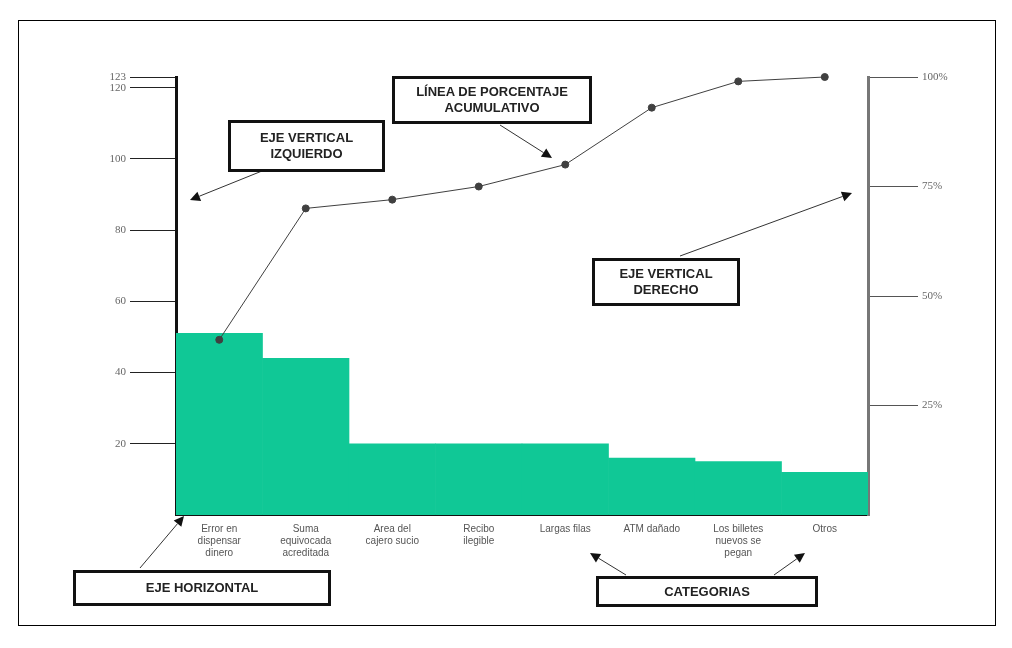 The image size is (1012, 648). What do you see at coordinates (932, 404) in the screenshot?
I see `y2-tick-label: 25%` at bounding box center [932, 404].